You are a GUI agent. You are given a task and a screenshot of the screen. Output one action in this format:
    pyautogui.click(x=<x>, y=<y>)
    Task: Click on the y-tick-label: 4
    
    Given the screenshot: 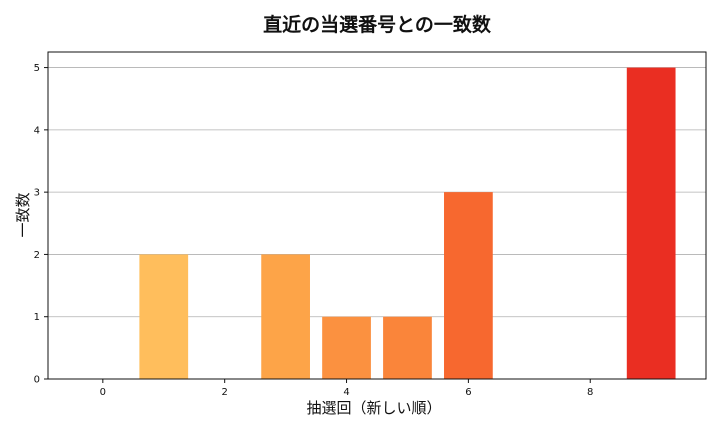 What is the action you would take?
    pyautogui.click(x=37, y=130)
    